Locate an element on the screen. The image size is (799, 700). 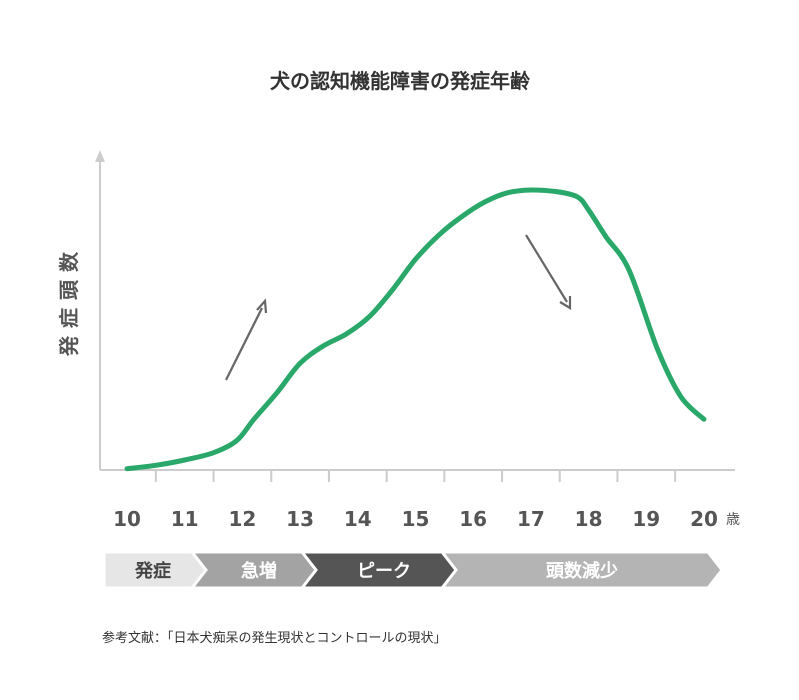
stage-shape is located at coordinates (581, 570).